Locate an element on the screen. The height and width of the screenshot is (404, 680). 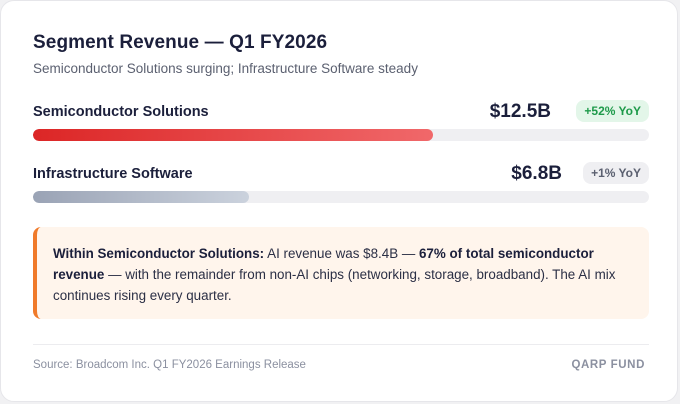
footer-divider is located at coordinates (341, 344).